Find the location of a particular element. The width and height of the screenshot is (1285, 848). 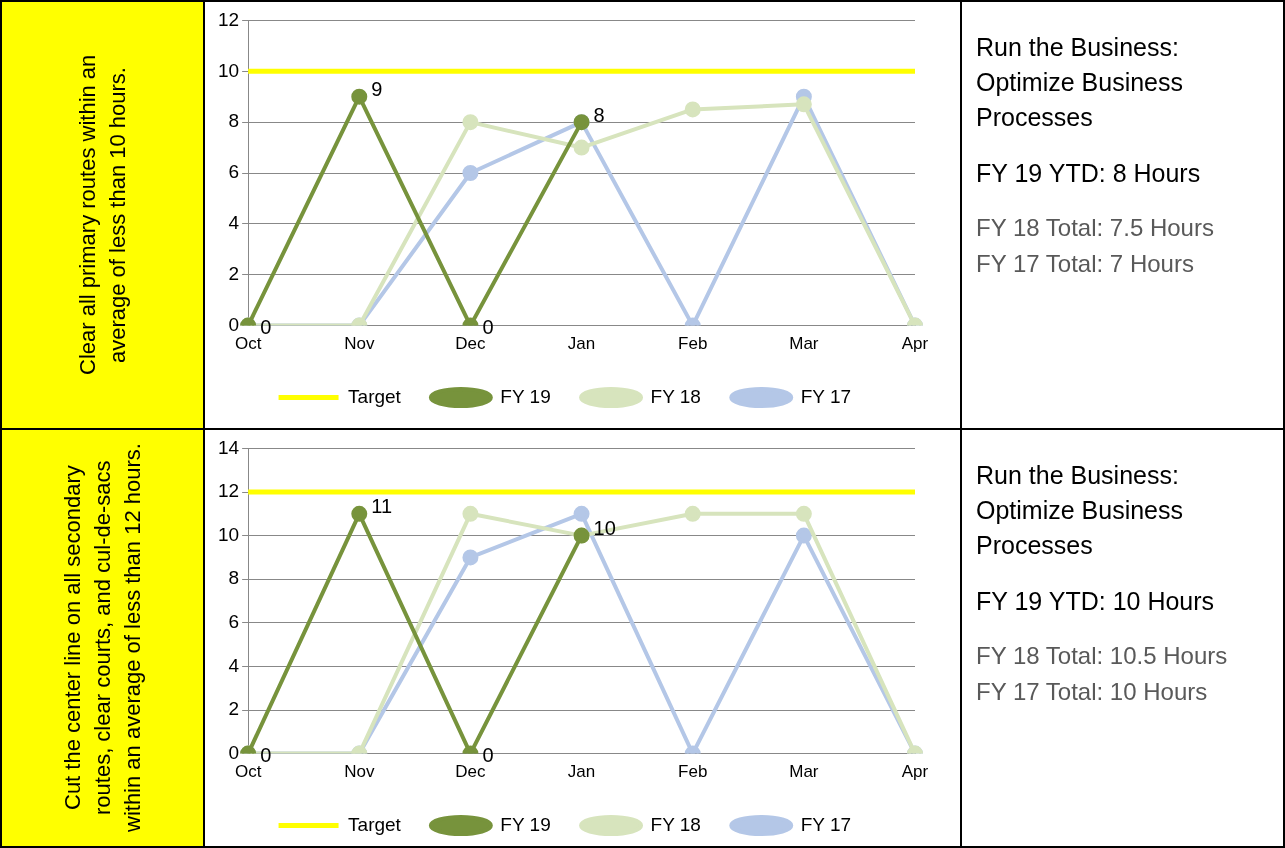

data-label: 8 is located at coordinates (599, 114).